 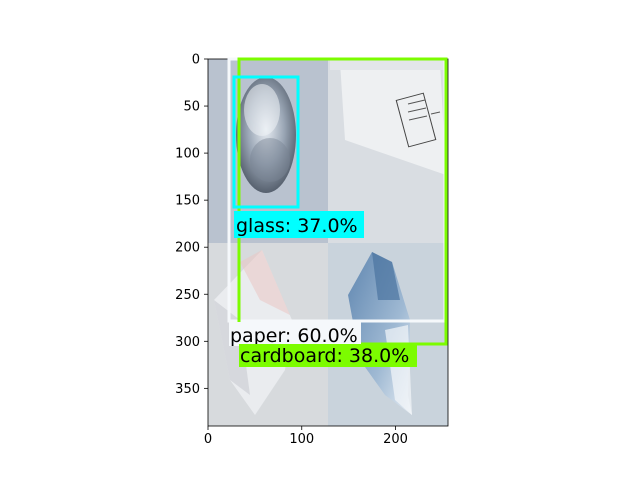 I want to click on x-axis: 0 100 200, so click(x=306, y=436).